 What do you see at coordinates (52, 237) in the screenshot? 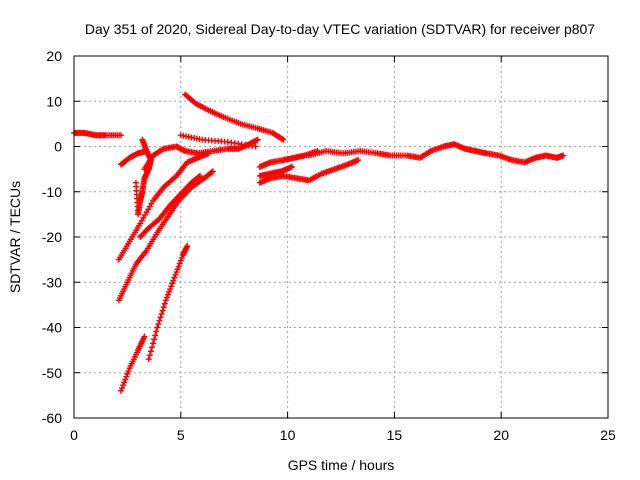
I see `y-tick-label: -20` at bounding box center [52, 237].